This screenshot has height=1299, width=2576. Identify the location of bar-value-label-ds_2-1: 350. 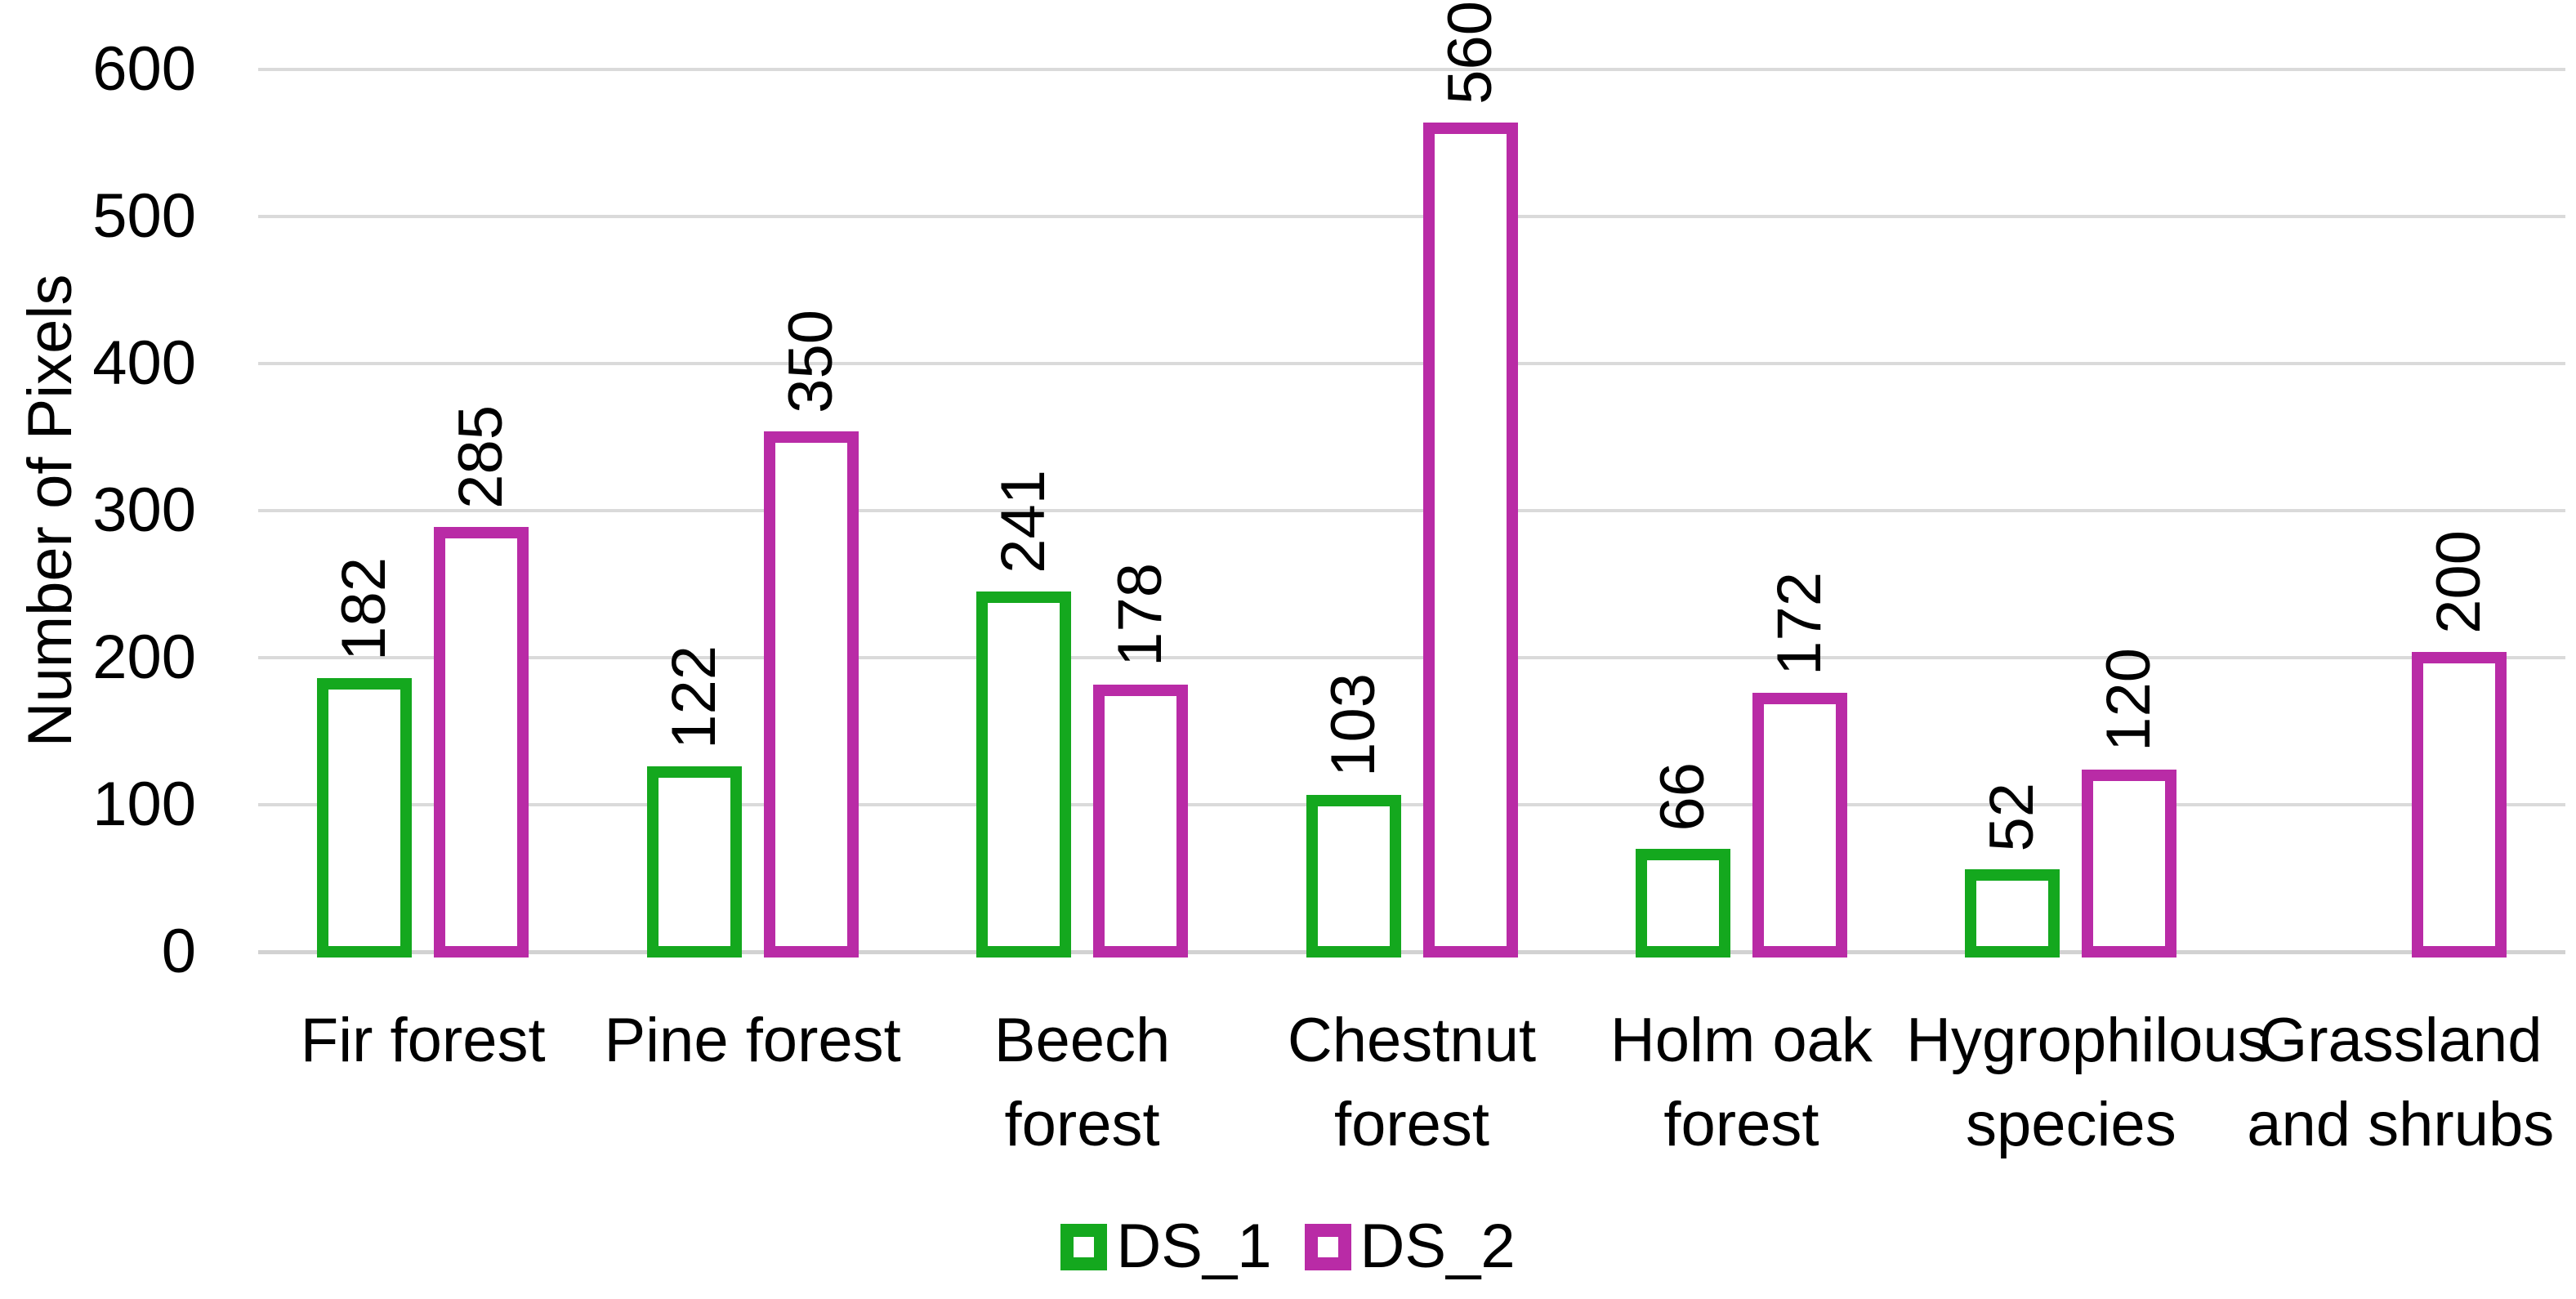
(811, 362).